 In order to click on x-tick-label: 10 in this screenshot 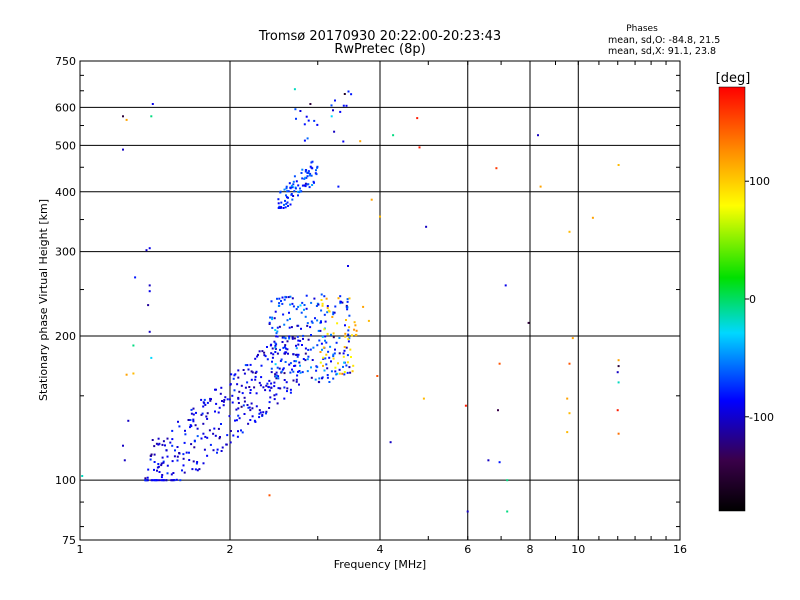, I will do `click(578, 549)`.